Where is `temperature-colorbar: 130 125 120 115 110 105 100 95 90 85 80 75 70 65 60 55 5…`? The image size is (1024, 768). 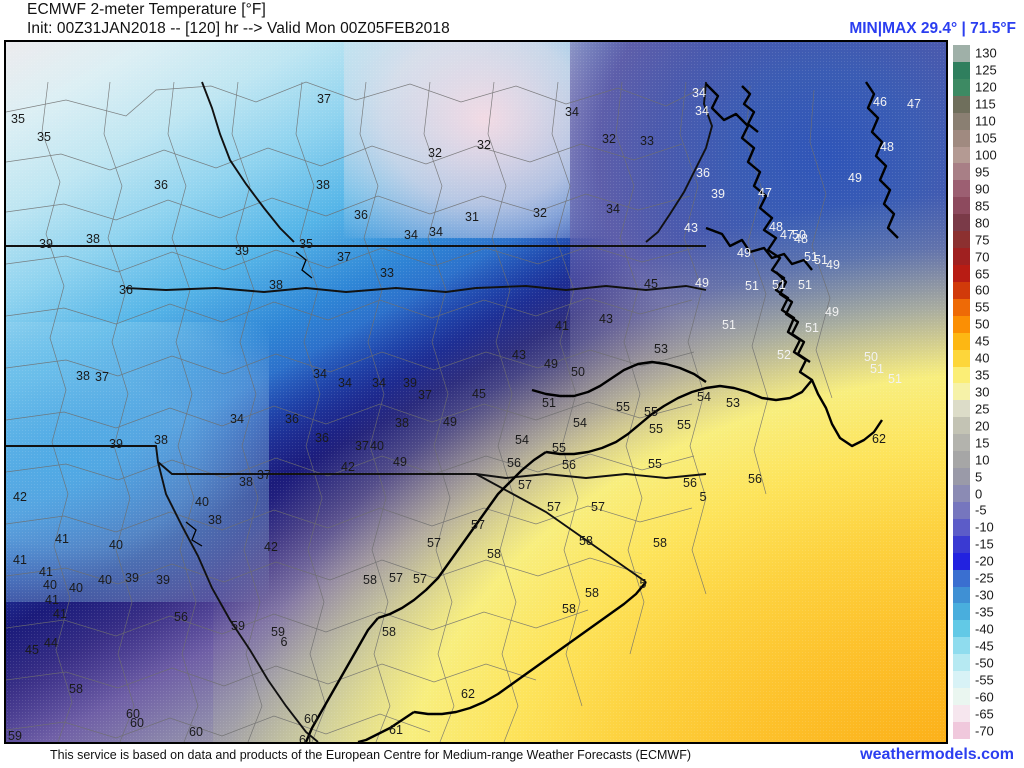
temperature-colorbar: 130 125 120 115 110 105 100 95 90 85 80 75 70 65 60 55 5… is located at coordinates (988, 392).